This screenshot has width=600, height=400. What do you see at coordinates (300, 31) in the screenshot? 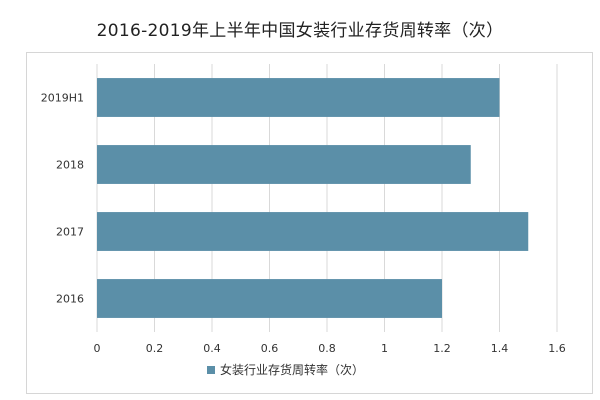
I see `chart-title: 2016-2019年上半年中国女装行业存货周转率（次）` at bounding box center [300, 31].